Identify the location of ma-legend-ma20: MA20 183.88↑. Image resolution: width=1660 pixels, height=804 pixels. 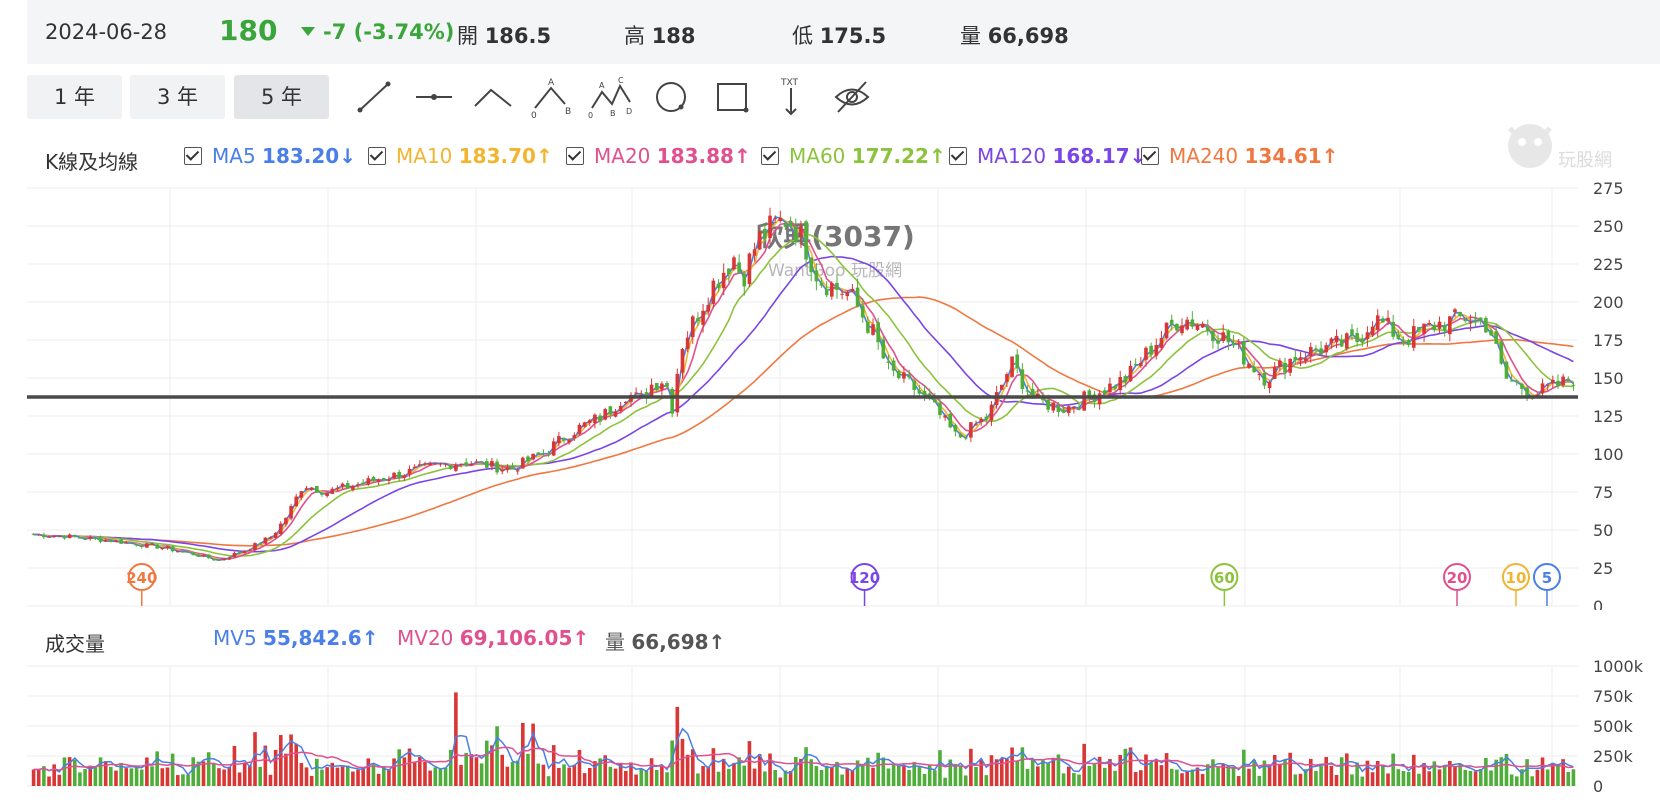
(658, 156).